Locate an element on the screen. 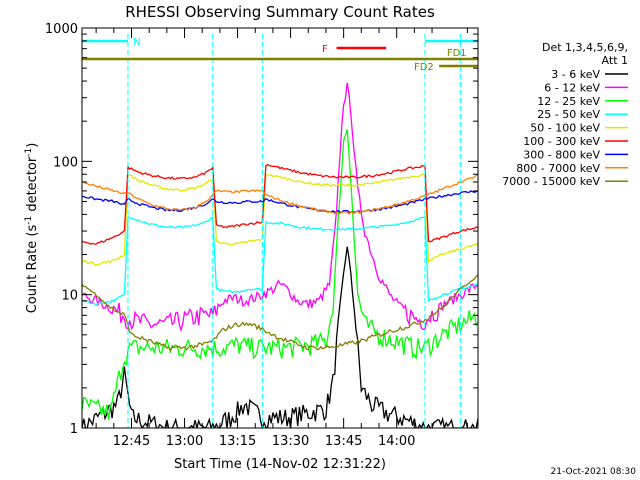 The image size is (640, 480). series-line-800-7000-kev is located at coordinates (280, 194).